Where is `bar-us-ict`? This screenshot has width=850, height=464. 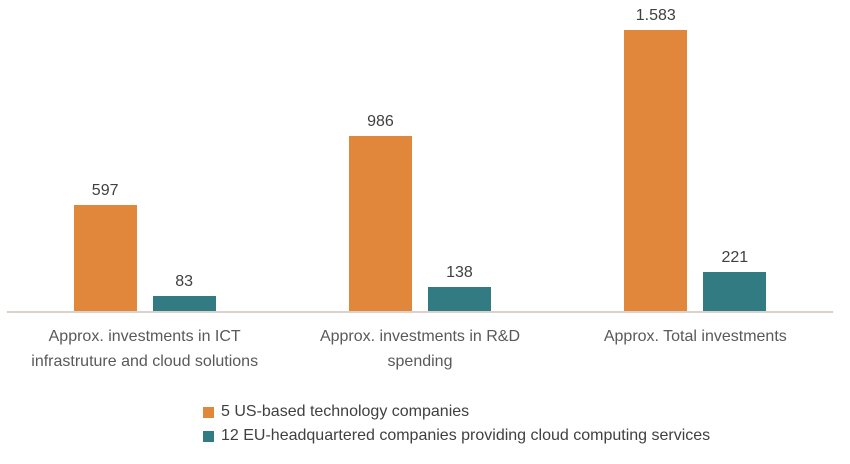 bar-us-ict is located at coordinates (105, 258).